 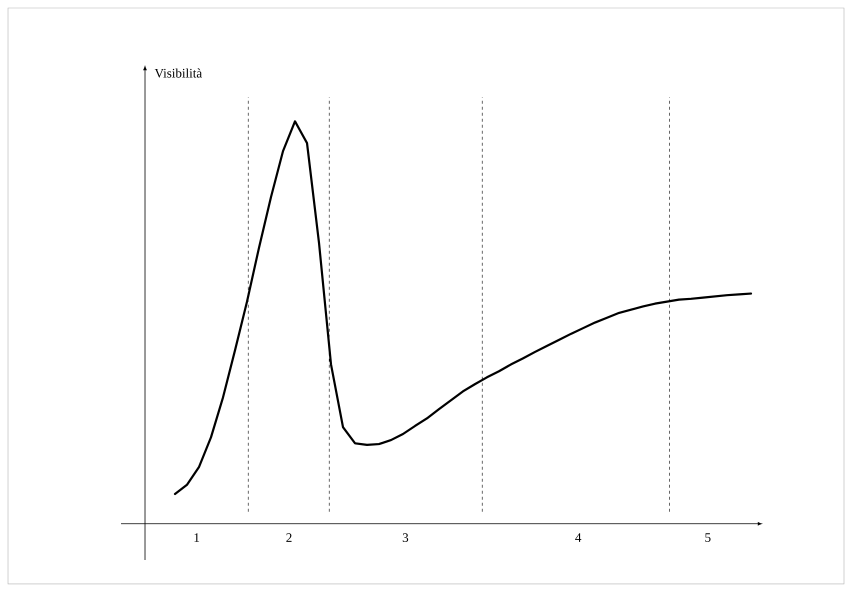 What do you see at coordinates (289, 537) in the screenshot?
I see `text: 2` at bounding box center [289, 537].